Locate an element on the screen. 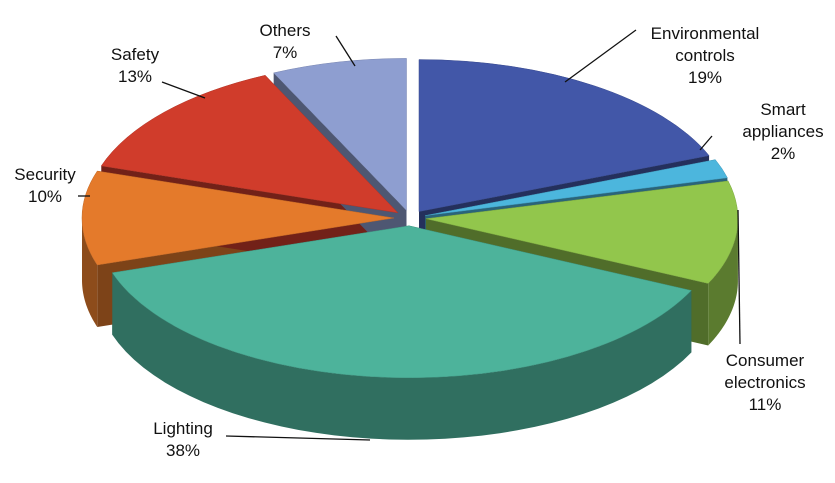  slice-value: 19% is located at coordinates (705, 77).